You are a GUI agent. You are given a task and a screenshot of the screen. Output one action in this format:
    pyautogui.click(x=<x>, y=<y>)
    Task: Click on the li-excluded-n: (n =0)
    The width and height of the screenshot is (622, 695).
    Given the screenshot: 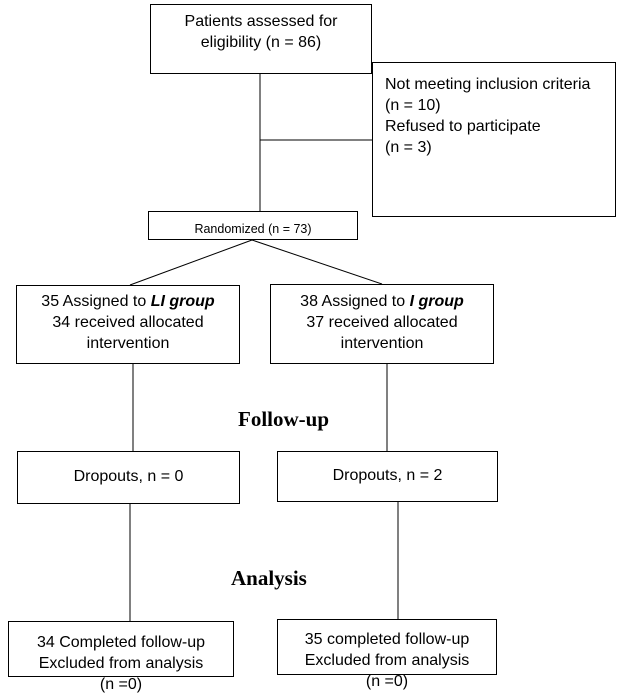 What is the action you would take?
    pyautogui.click(x=121, y=684)
    